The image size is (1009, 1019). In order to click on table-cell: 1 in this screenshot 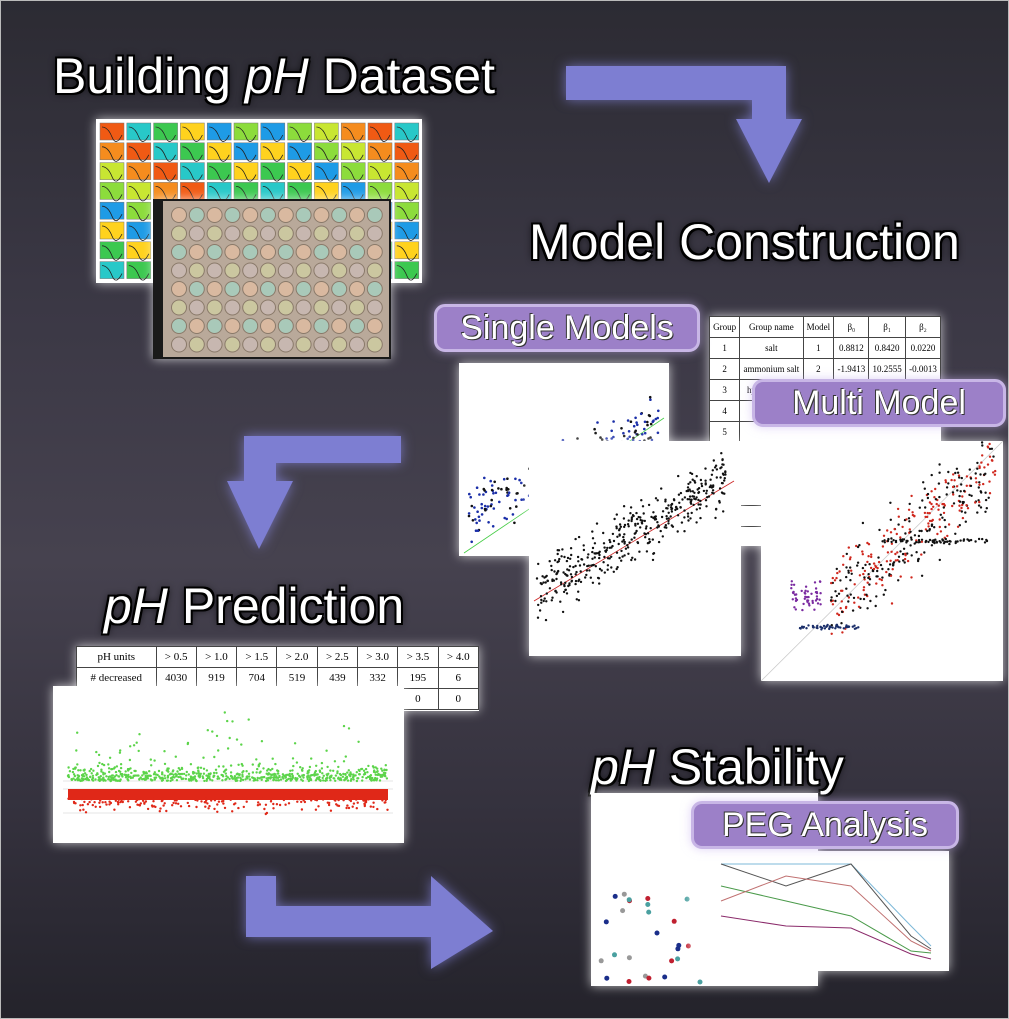, I will do `click(818, 348)`.